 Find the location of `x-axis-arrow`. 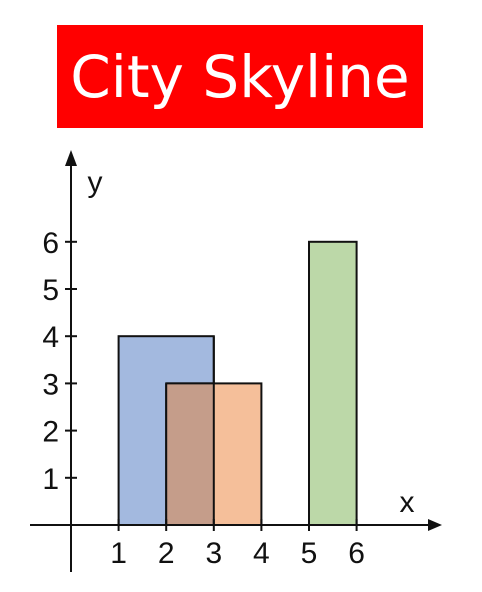

x-axis-arrow is located at coordinates (435, 525).